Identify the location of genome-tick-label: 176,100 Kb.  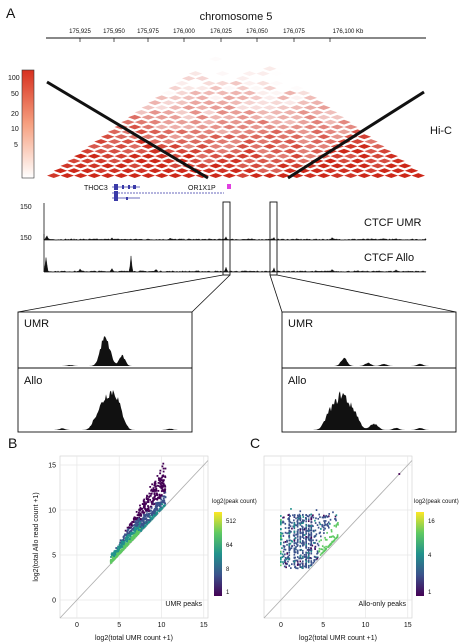
(348, 32).